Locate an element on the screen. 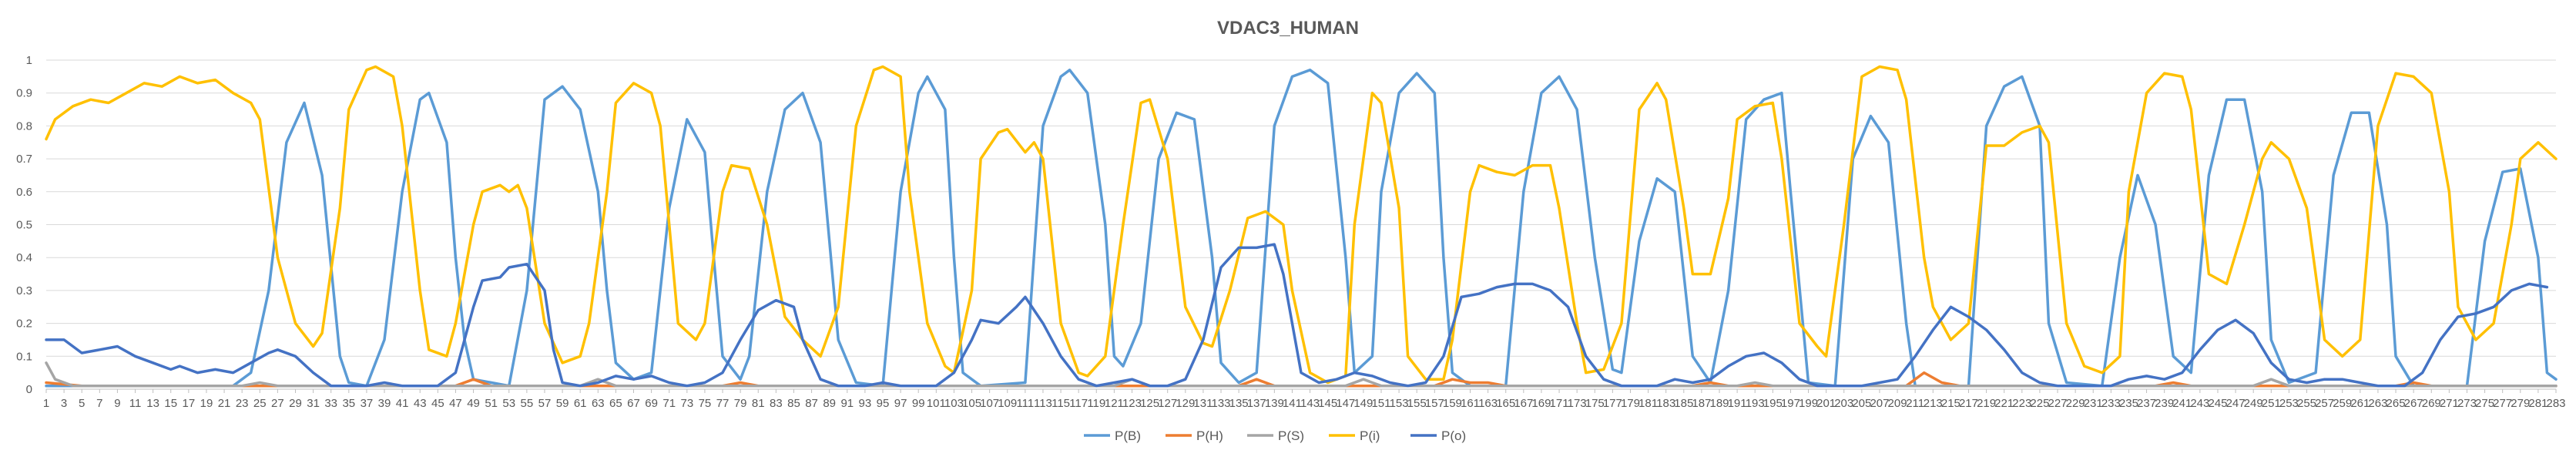  x-tick-label: 191 is located at coordinates (1737, 403).